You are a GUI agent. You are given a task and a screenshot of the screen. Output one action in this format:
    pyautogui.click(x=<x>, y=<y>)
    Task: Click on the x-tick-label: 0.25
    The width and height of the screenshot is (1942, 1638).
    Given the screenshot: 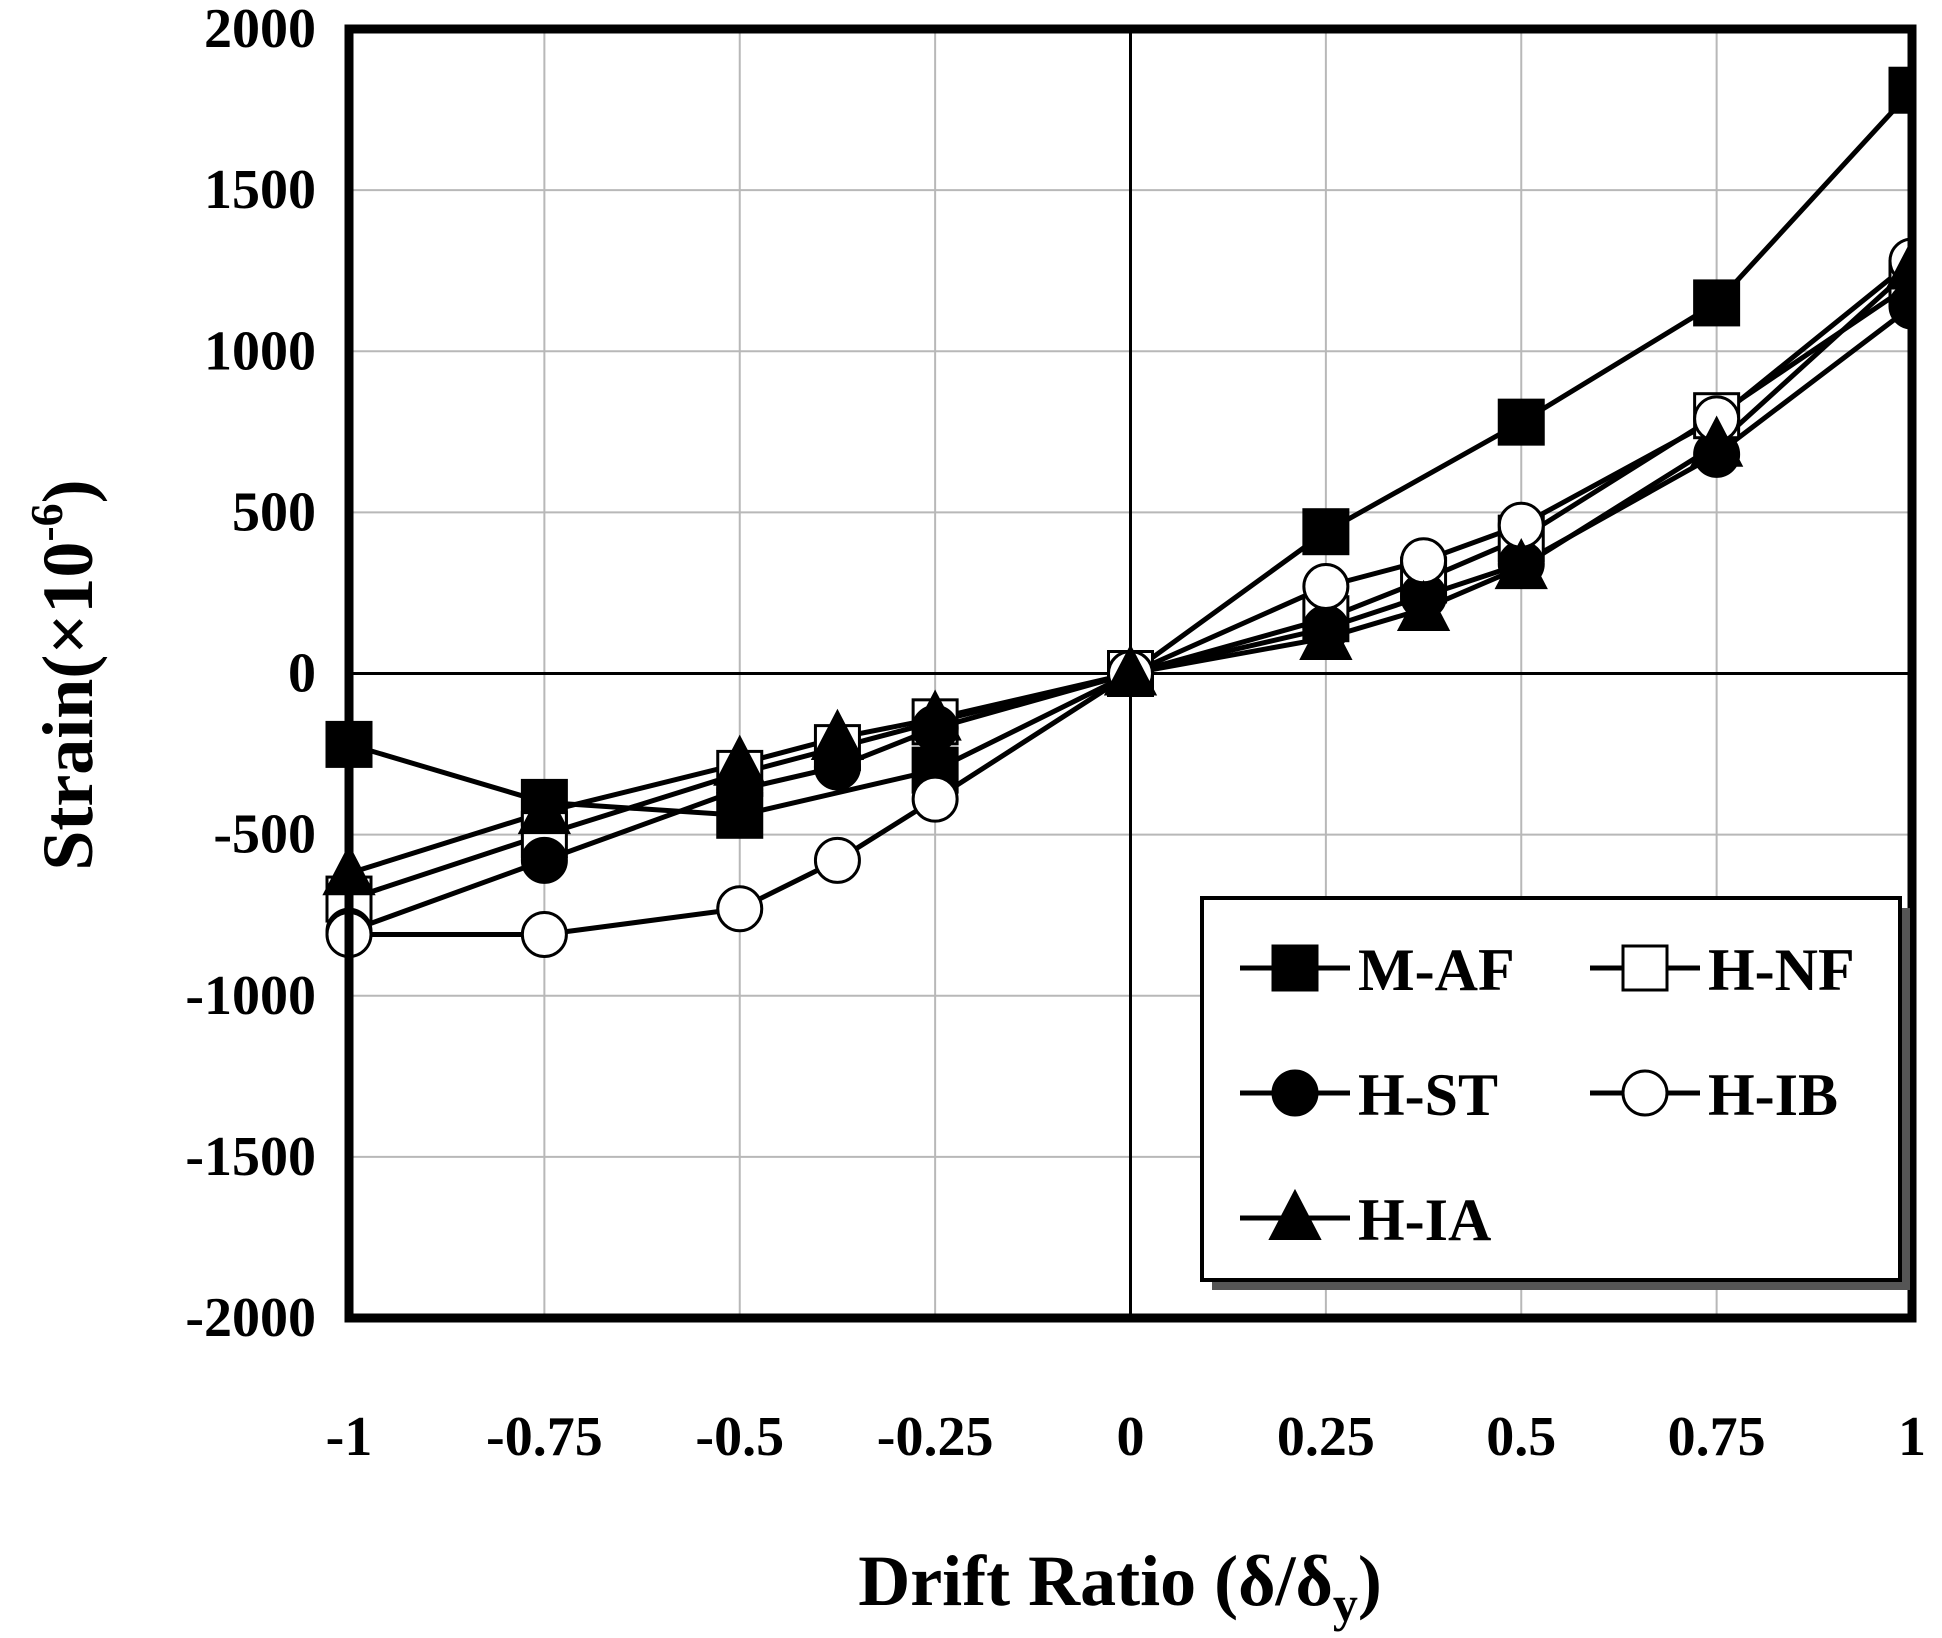 What is the action you would take?
    pyautogui.click(x=1326, y=1437)
    